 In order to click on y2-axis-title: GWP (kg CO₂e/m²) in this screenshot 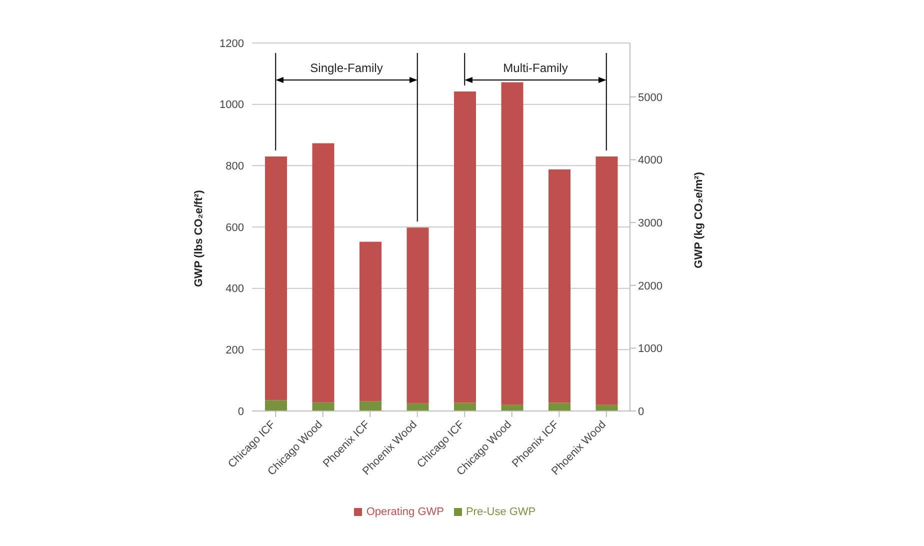, I will do `click(698, 220)`.